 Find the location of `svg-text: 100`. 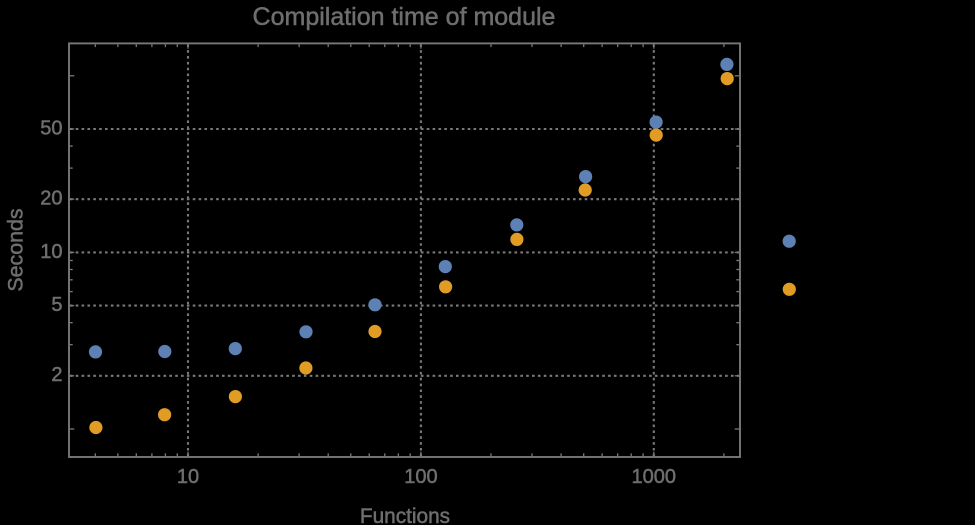

svg-text: 100 is located at coordinates (420, 477).